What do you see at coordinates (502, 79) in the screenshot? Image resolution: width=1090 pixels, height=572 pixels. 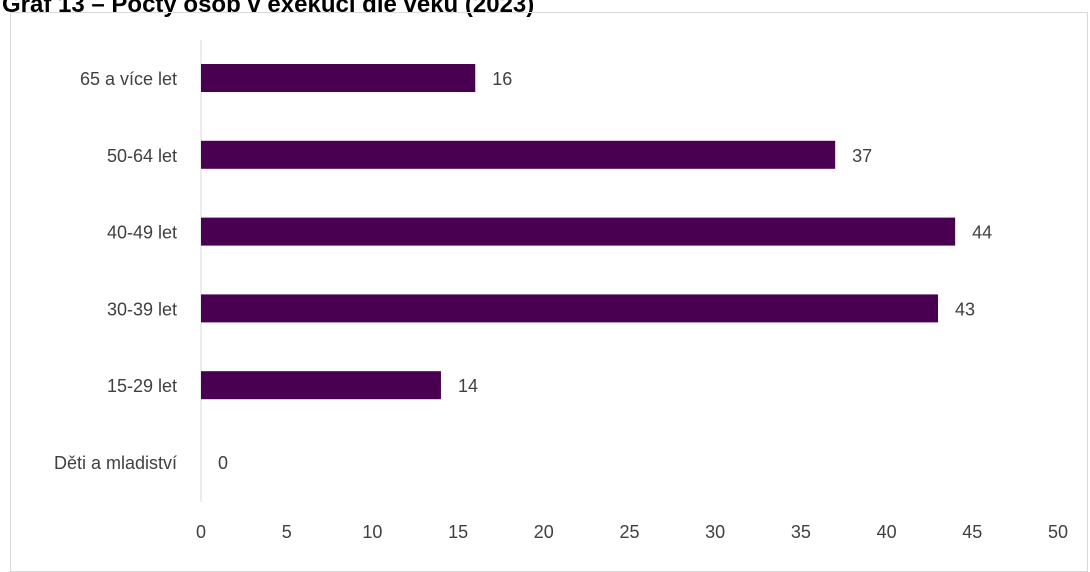 I see `data-label: 16` at bounding box center [502, 79].